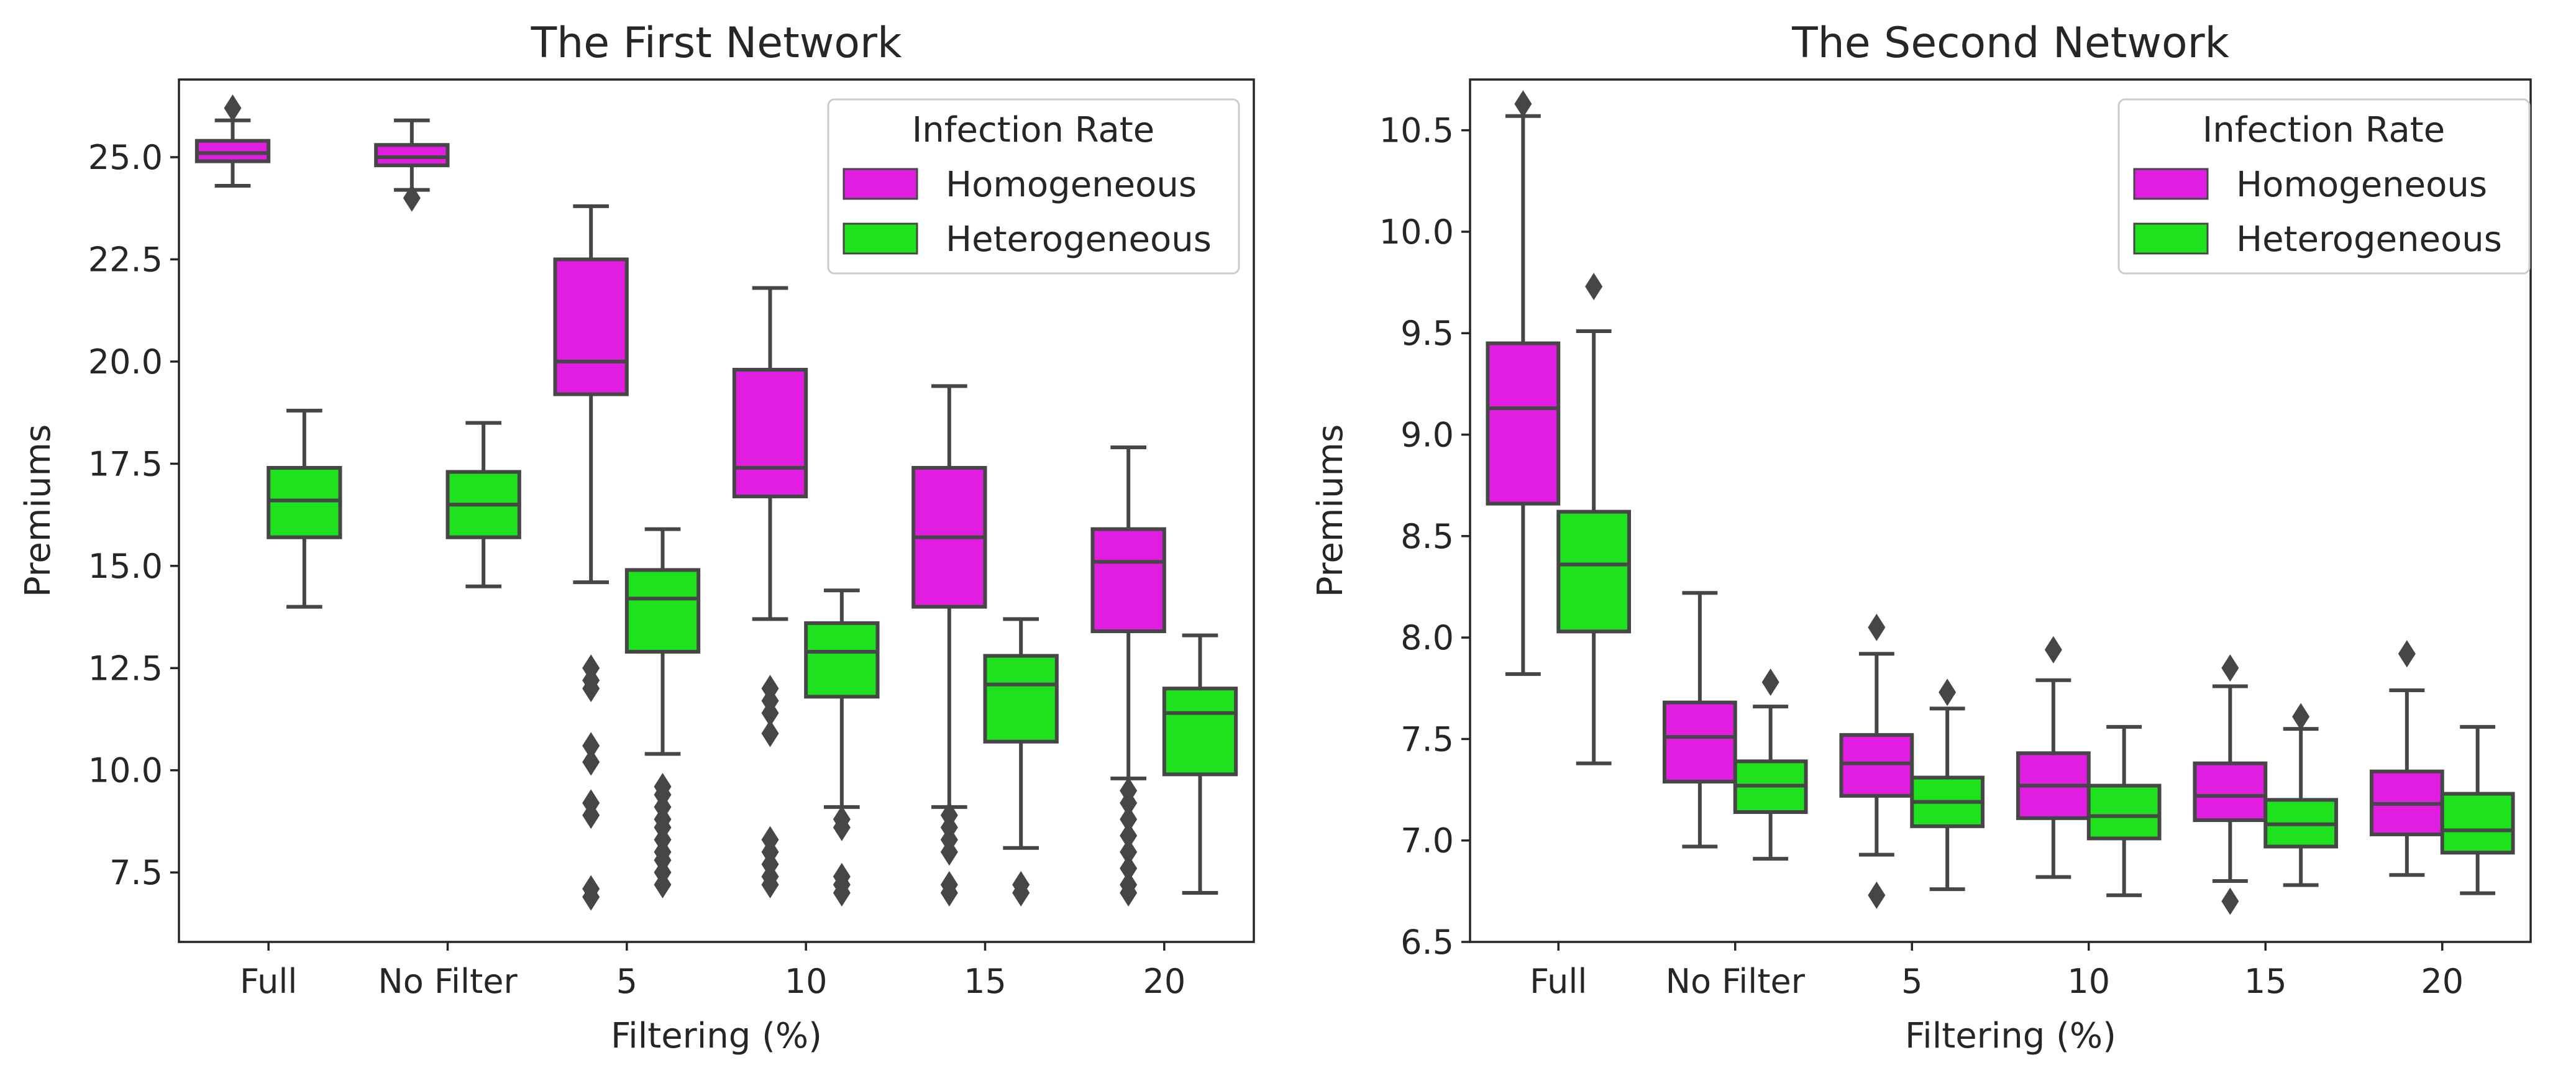 The height and width of the screenshot is (1078, 2576). I want to click on legend-label-heterogeneous: Heterogeneous, so click(1079, 240).